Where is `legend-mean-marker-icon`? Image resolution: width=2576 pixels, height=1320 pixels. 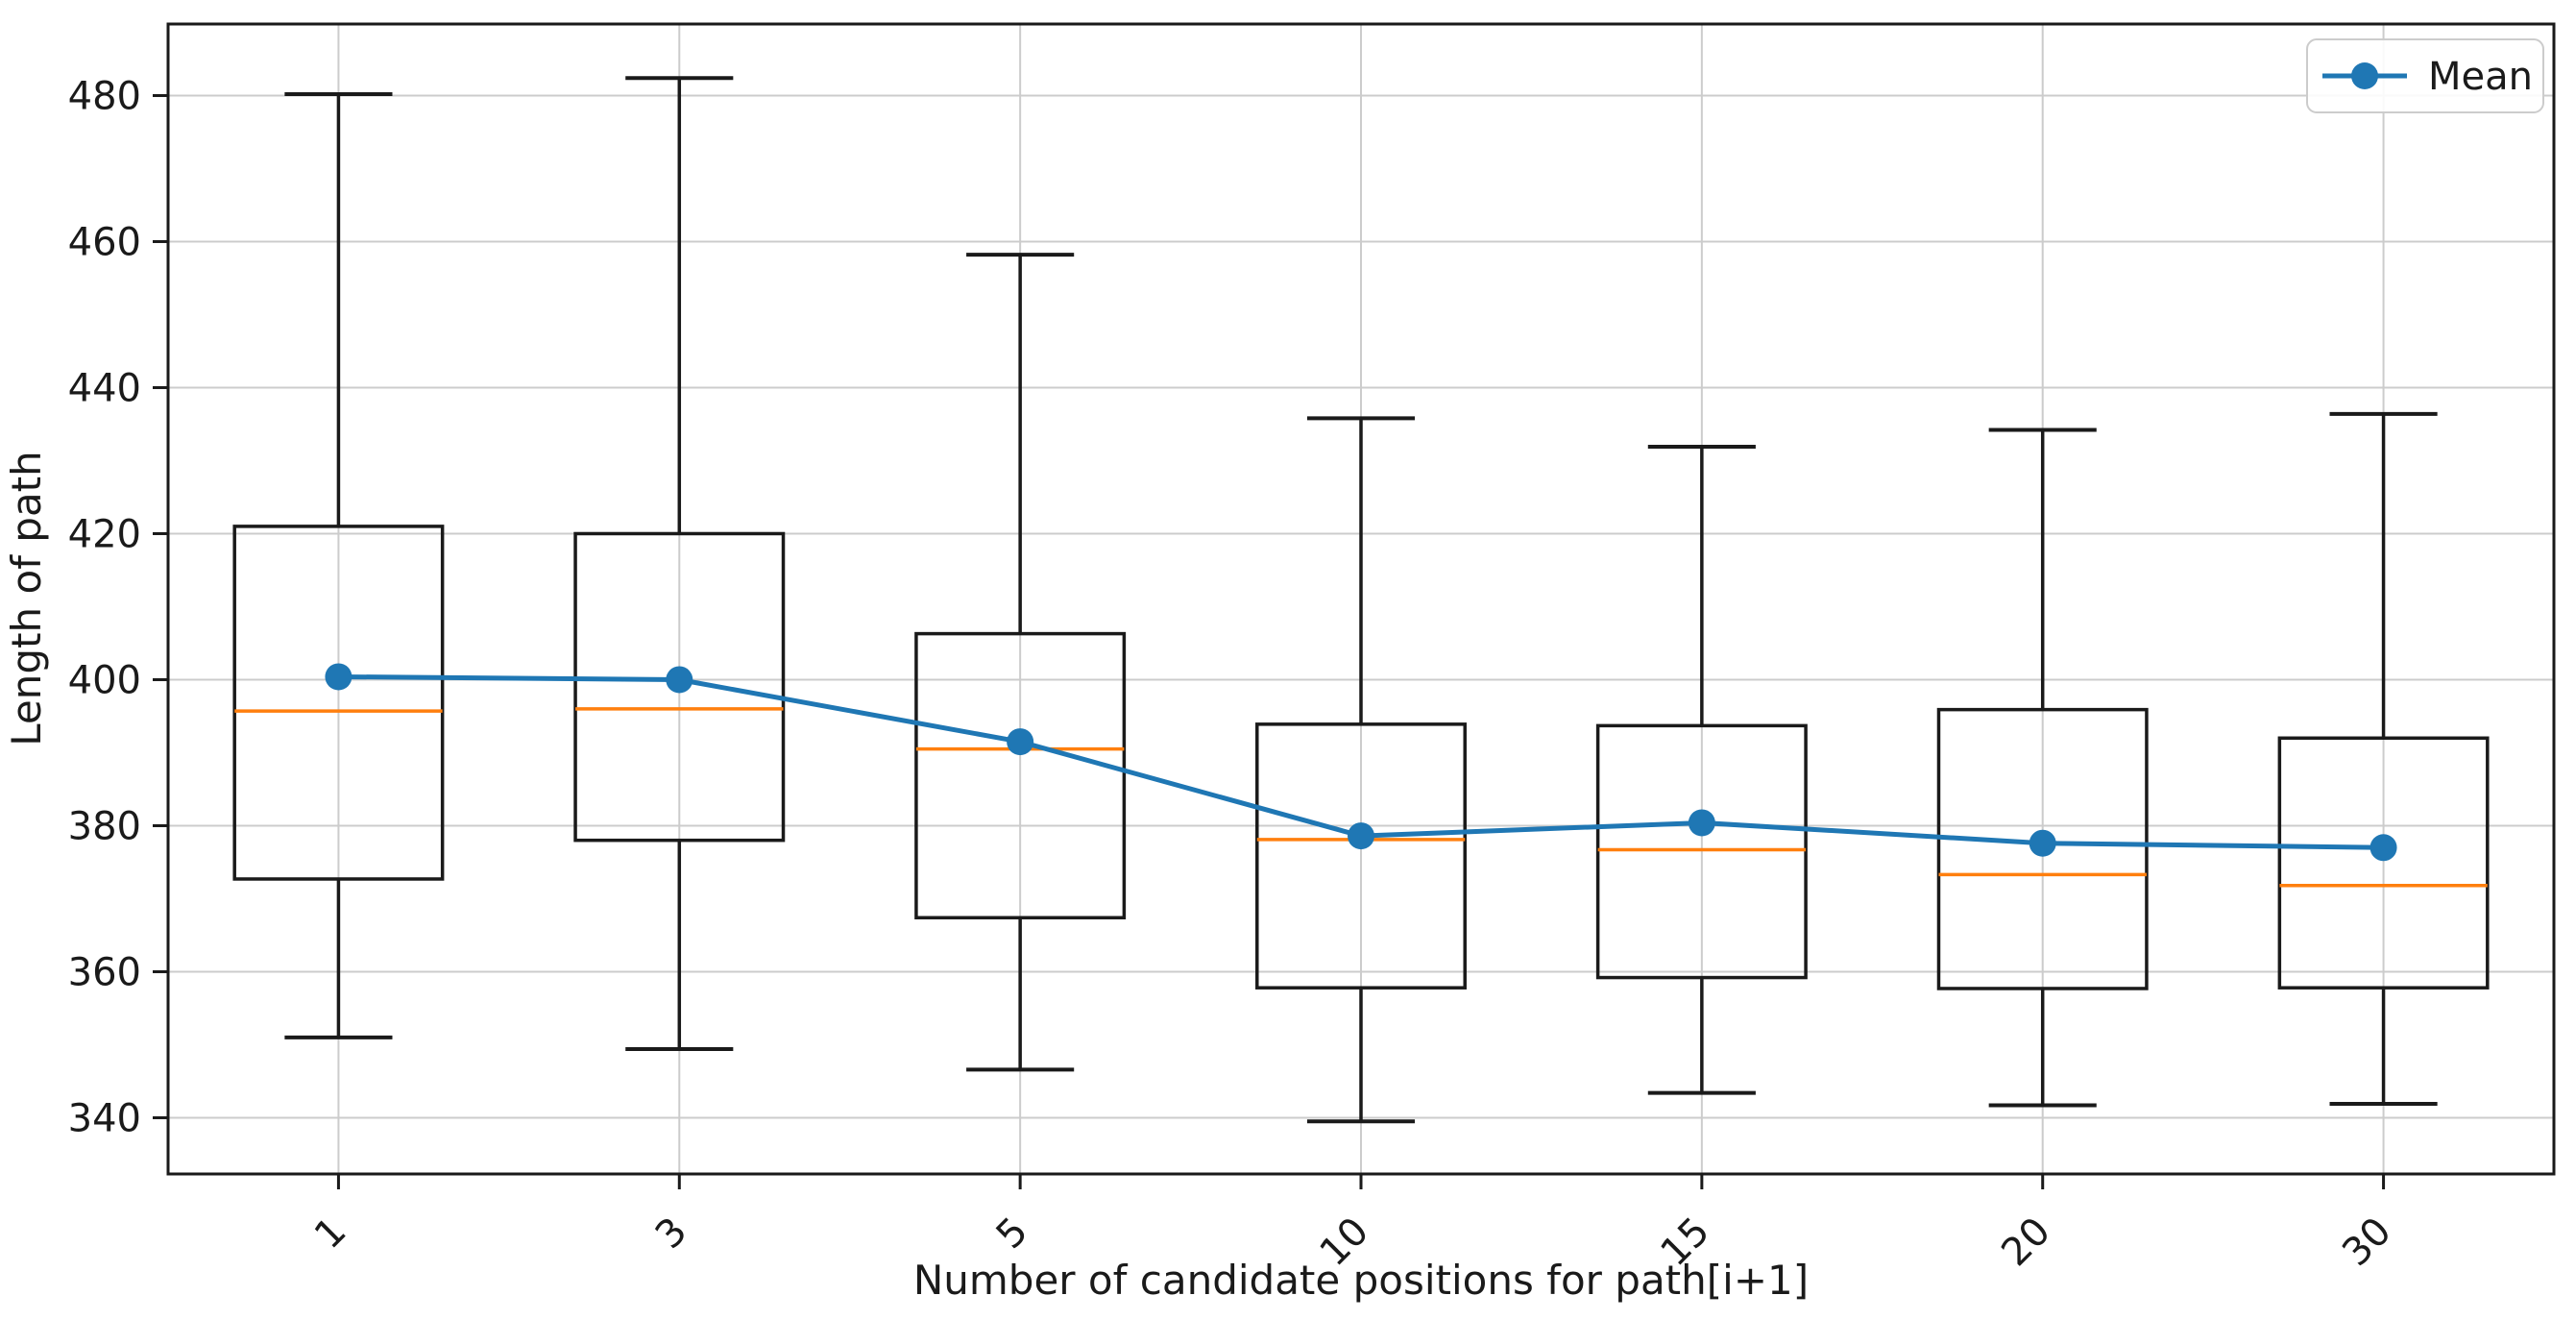
legend-mean-marker-icon is located at coordinates (2364, 75).